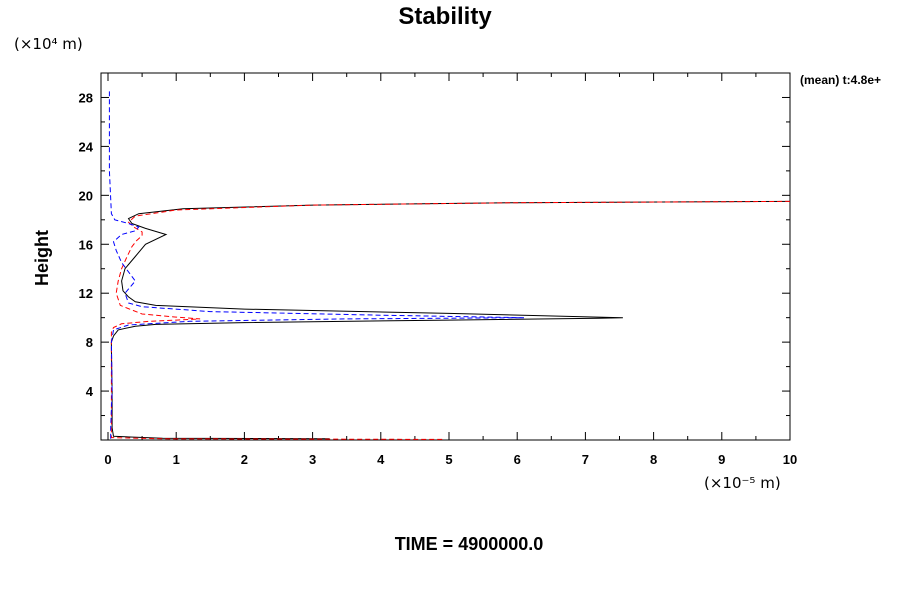 This screenshot has height=600, width=900. Describe the element at coordinates (721, 459) in the screenshot. I see `x-tick-label: 9` at that location.